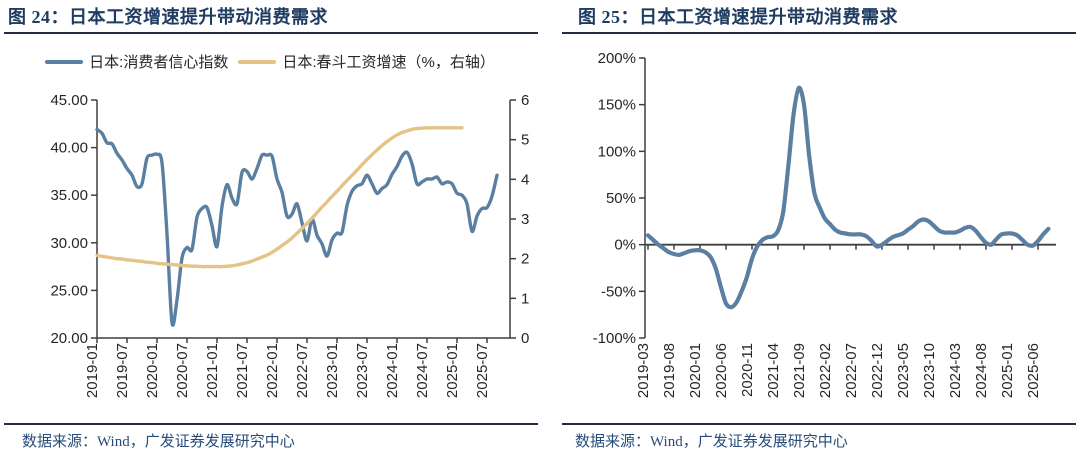  I want to click on svg-text: 50%, so click(621, 198).